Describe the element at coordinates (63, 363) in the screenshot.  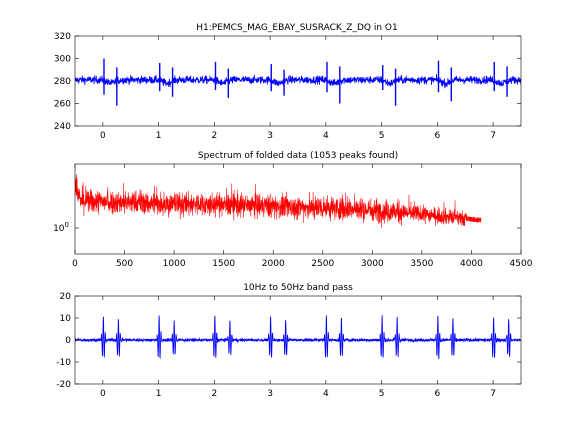
I see `y-tick-label: -10` at that location.